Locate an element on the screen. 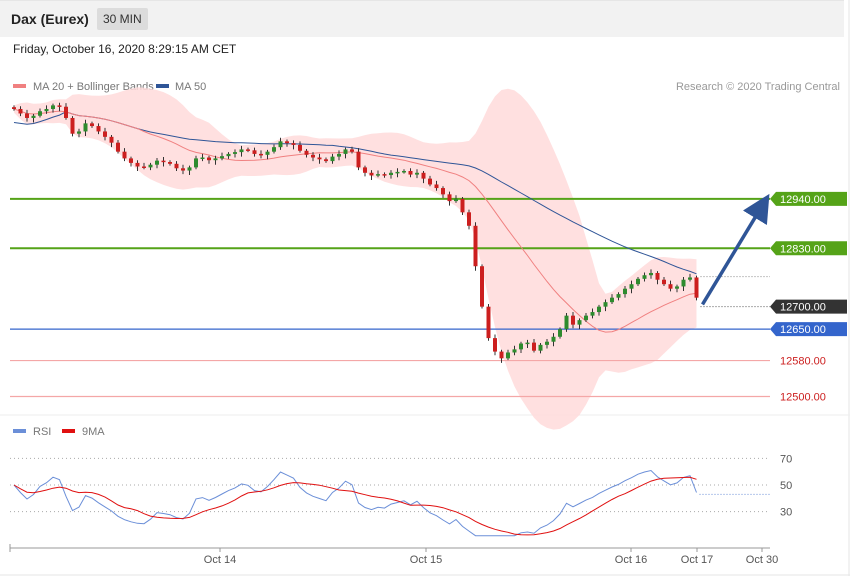  level-label-resistance: 12830.00 is located at coordinates (803, 249).